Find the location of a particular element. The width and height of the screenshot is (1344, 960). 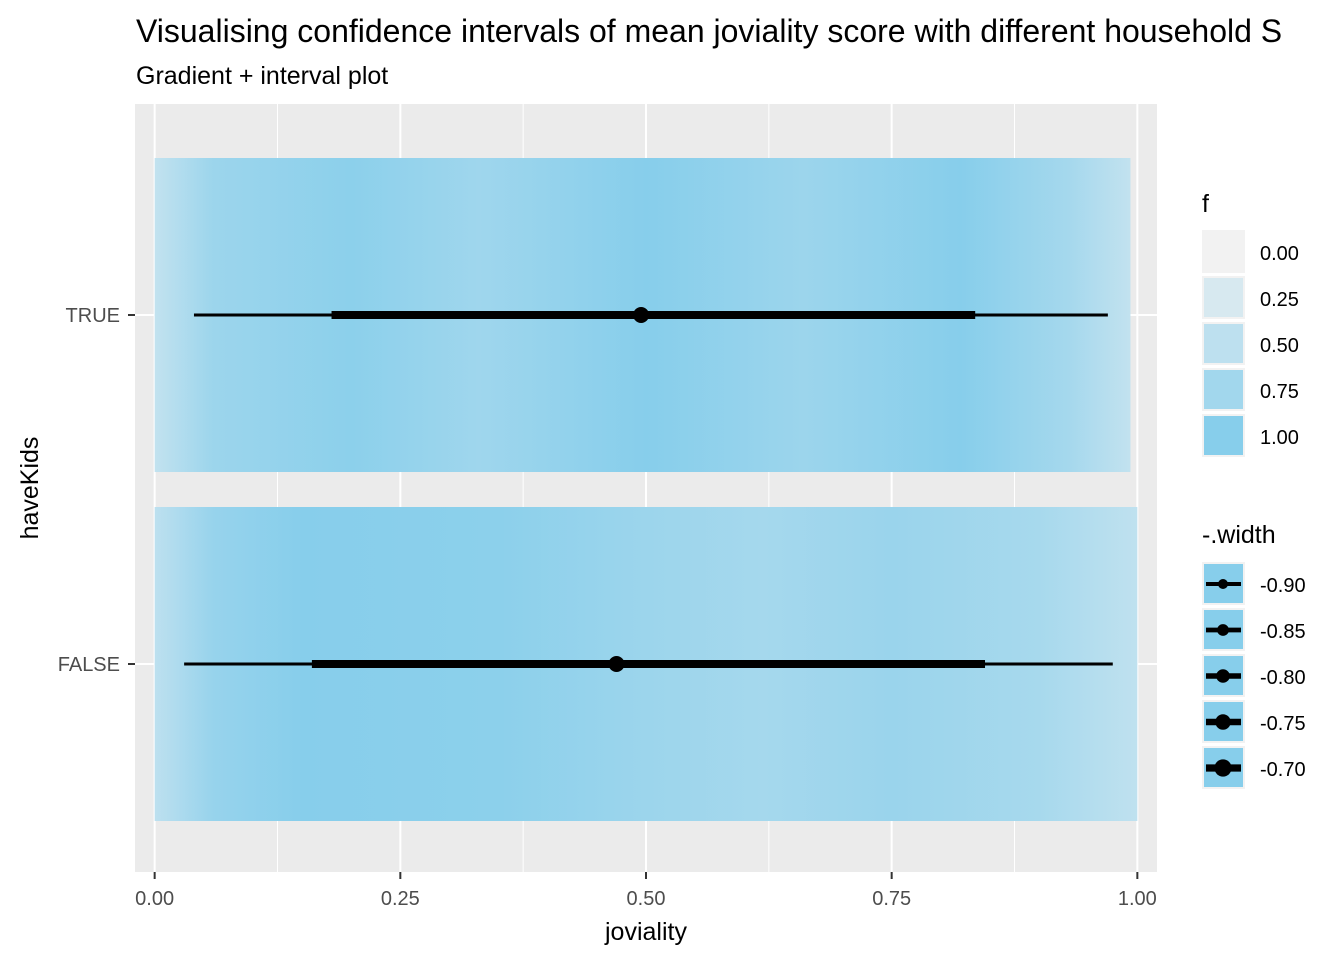

legend-fill-label: 1.00 is located at coordinates (1279, 438).